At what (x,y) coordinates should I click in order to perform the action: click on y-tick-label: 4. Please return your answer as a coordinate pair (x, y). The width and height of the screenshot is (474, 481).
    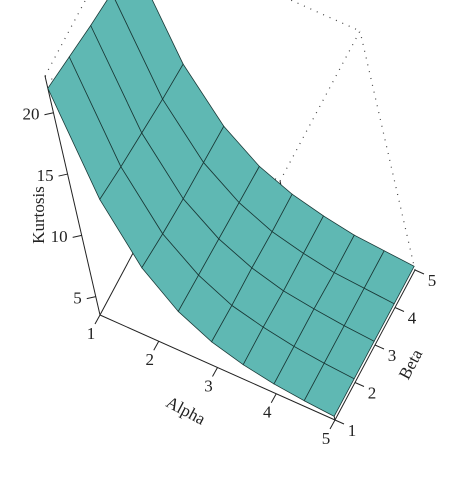
    Looking at the image, I should click on (412, 317).